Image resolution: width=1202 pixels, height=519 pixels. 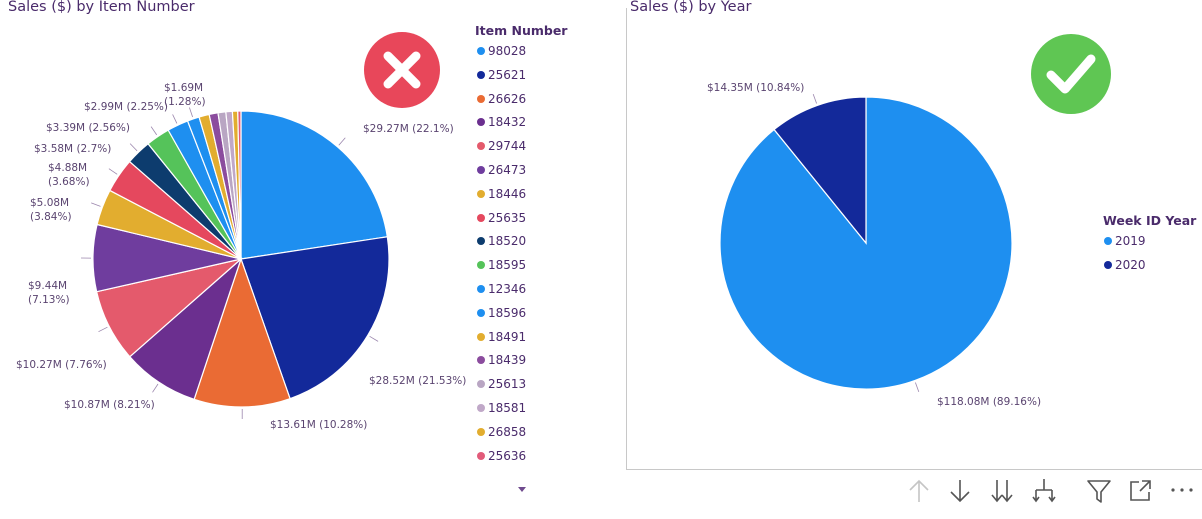 I want to click on legend-label: 25636, so click(x=507, y=455).